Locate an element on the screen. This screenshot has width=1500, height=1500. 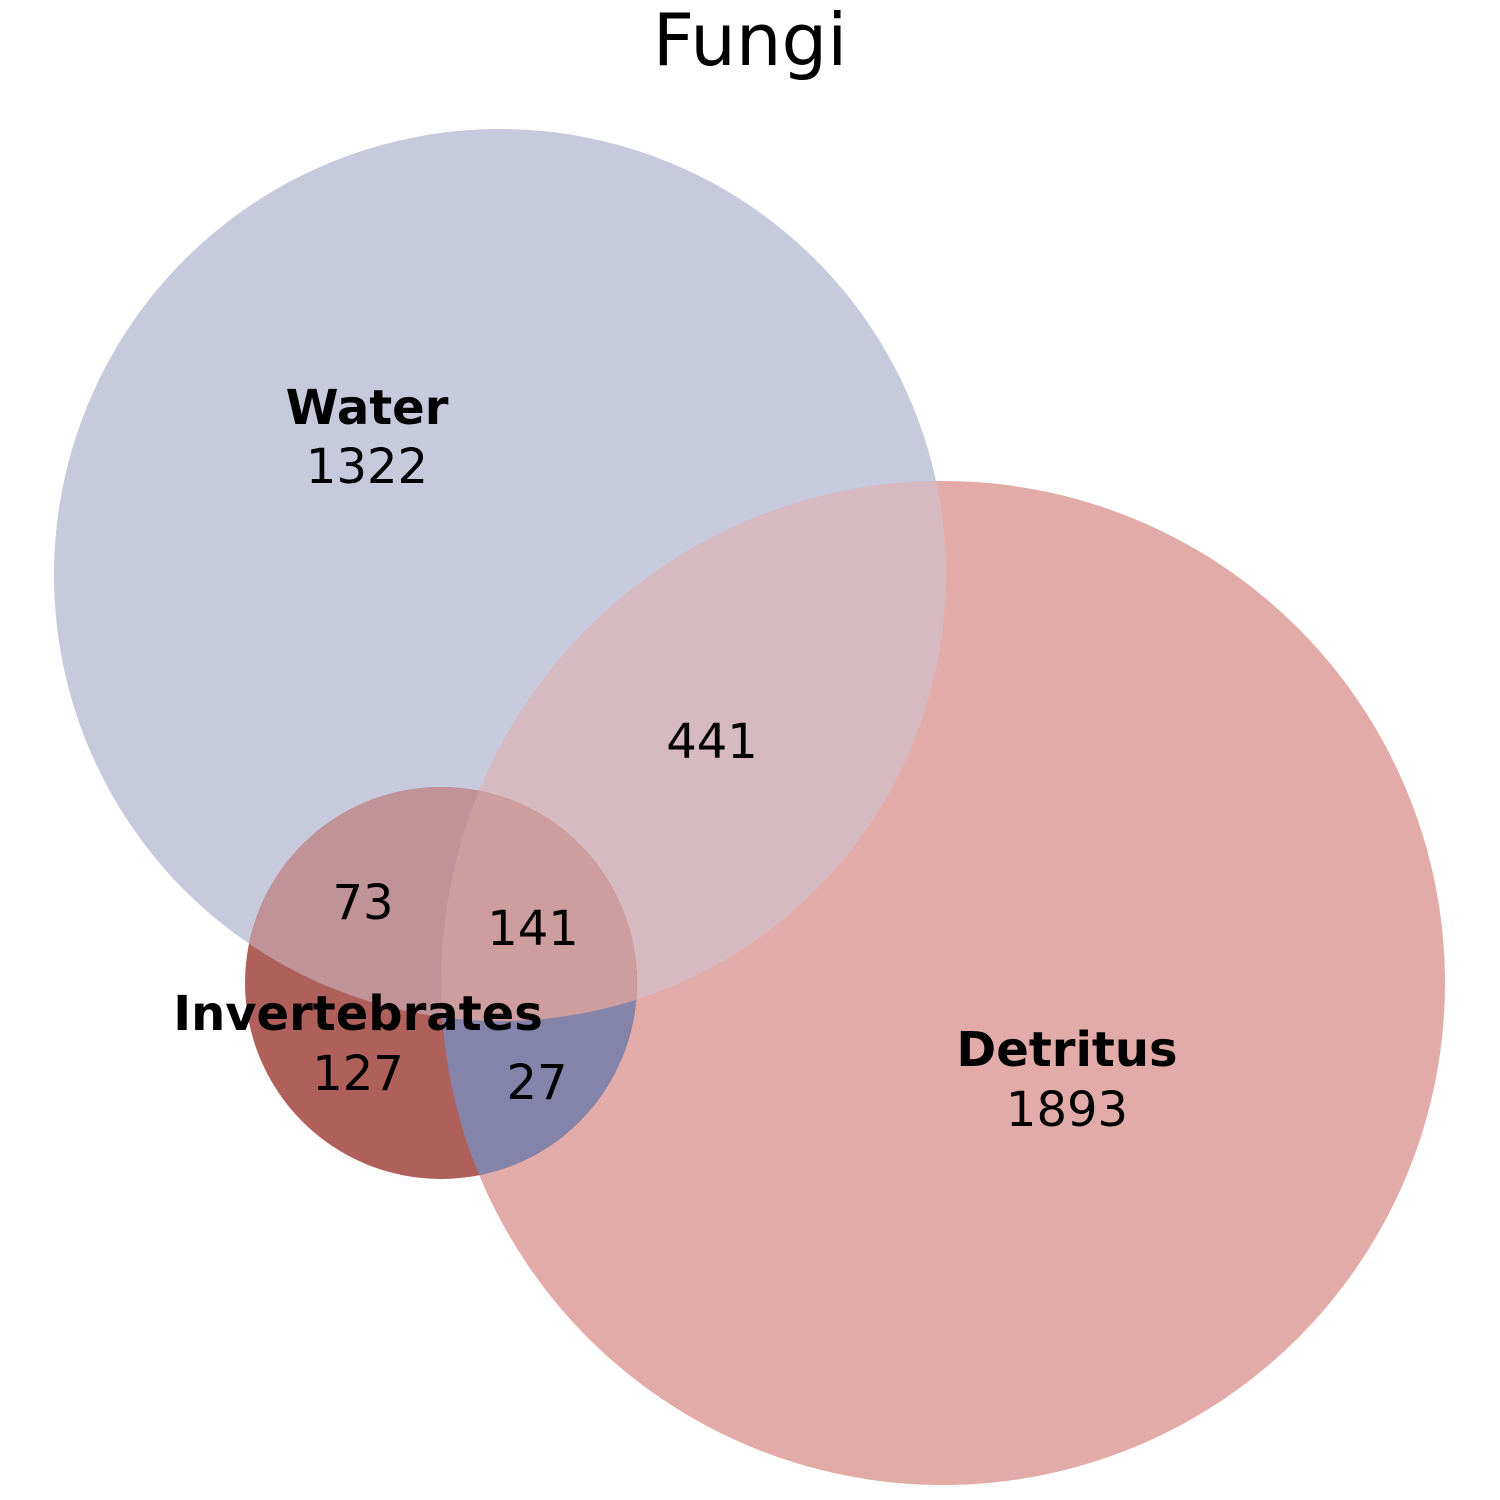
invertebrates-count: 127 is located at coordinates (358, 1074).